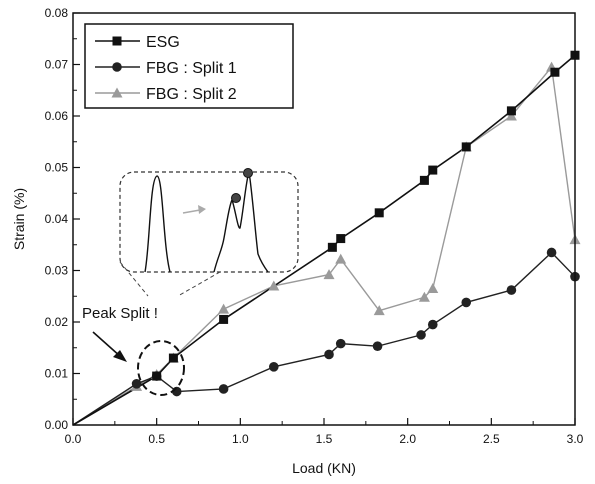  What do you see at coordinates (191, 94) in the screenshot?
I see `legend-label-fbg-split-2: FBG : Split 2` at bounding box center [191, 94].